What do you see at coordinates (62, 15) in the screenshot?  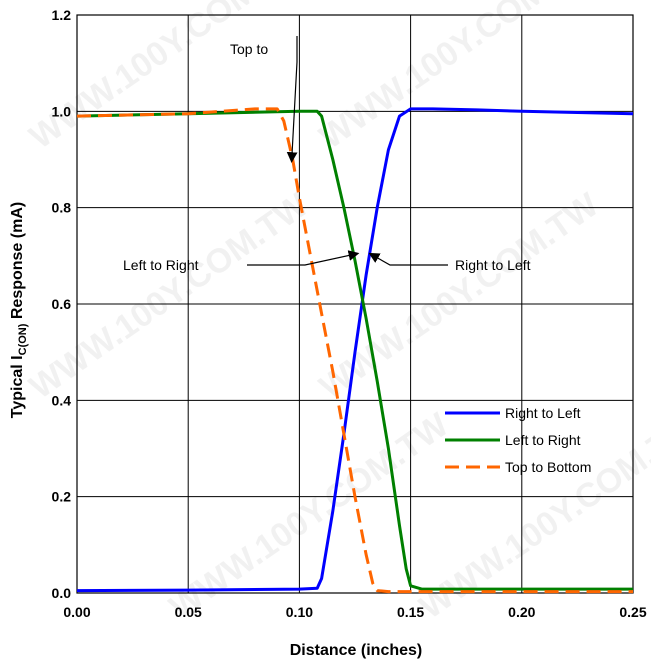 I see `y-tick-label-6: 1.2` at bounding box center [62, 15].